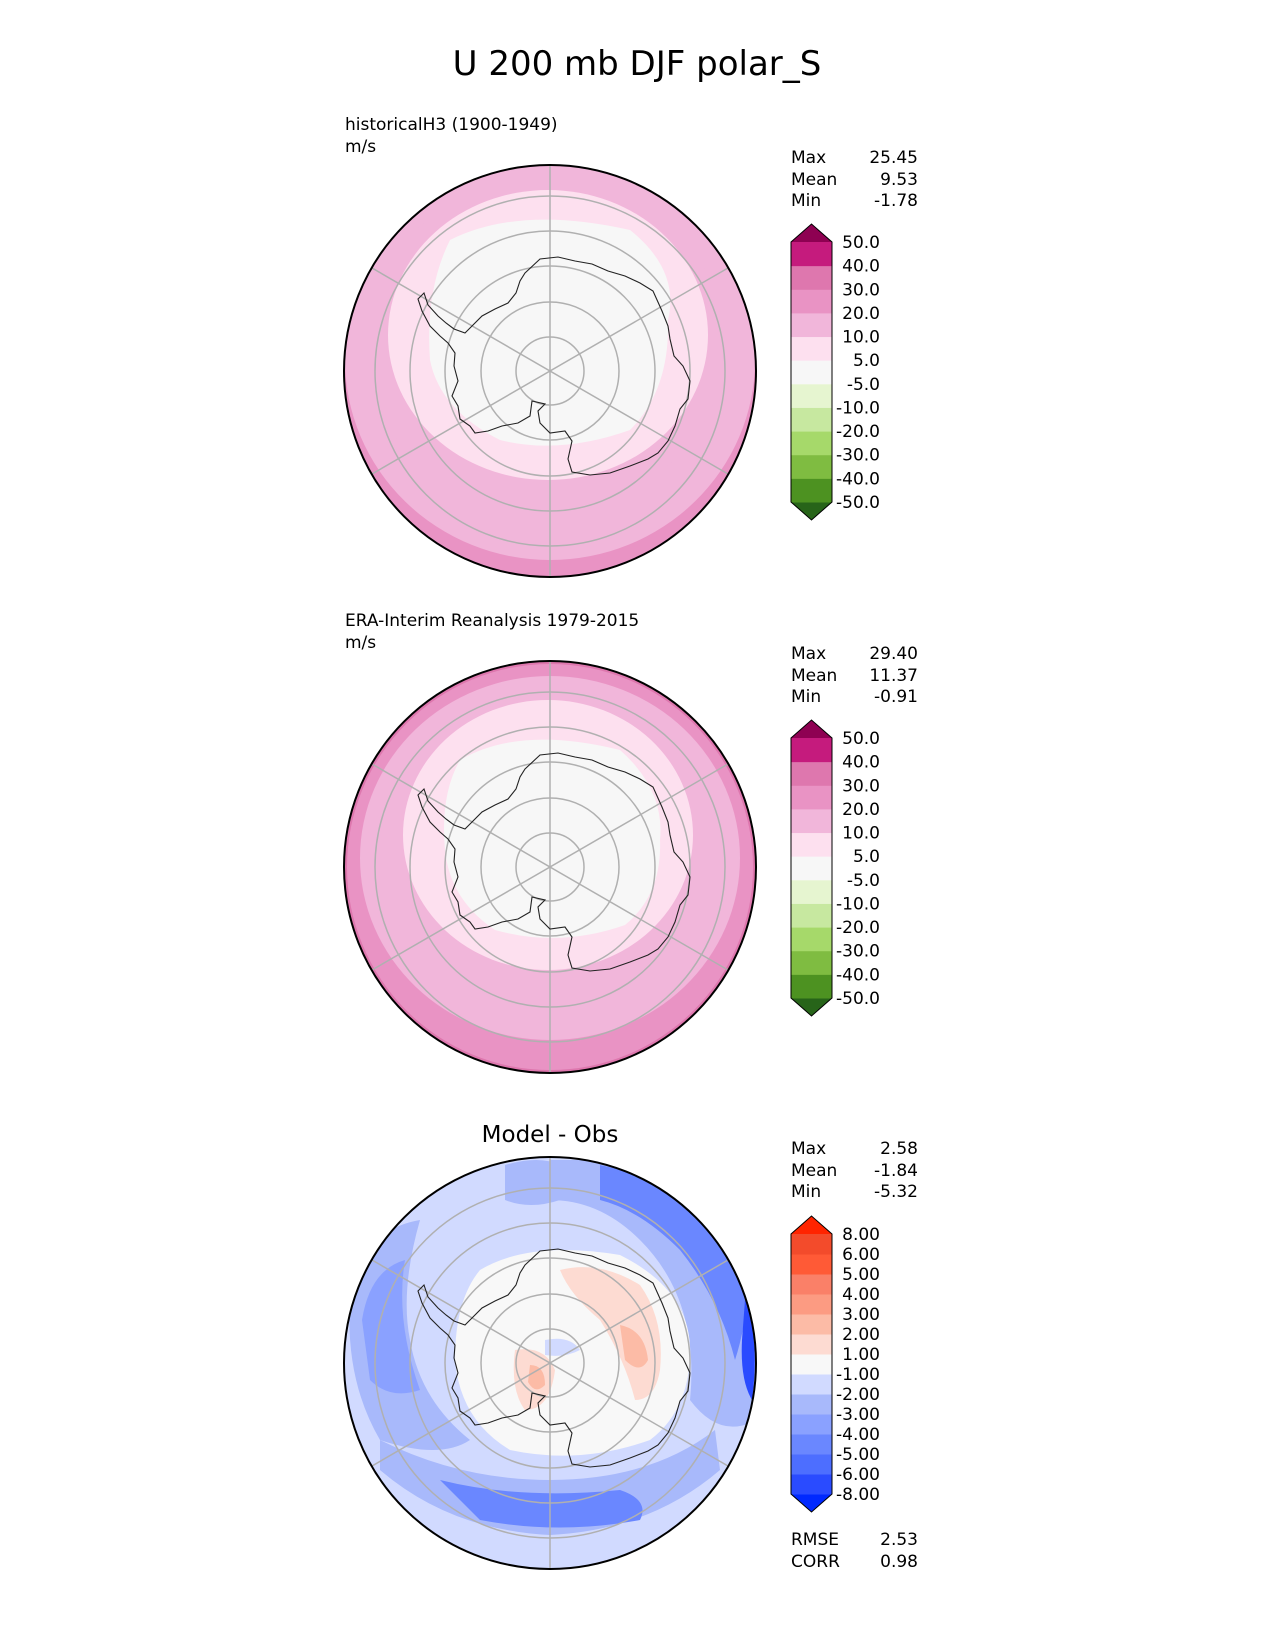 The width and height of the screenshot is (1275, 1650). I want to click on panel-difference-title: Model - Obs, so click(550, 1135).